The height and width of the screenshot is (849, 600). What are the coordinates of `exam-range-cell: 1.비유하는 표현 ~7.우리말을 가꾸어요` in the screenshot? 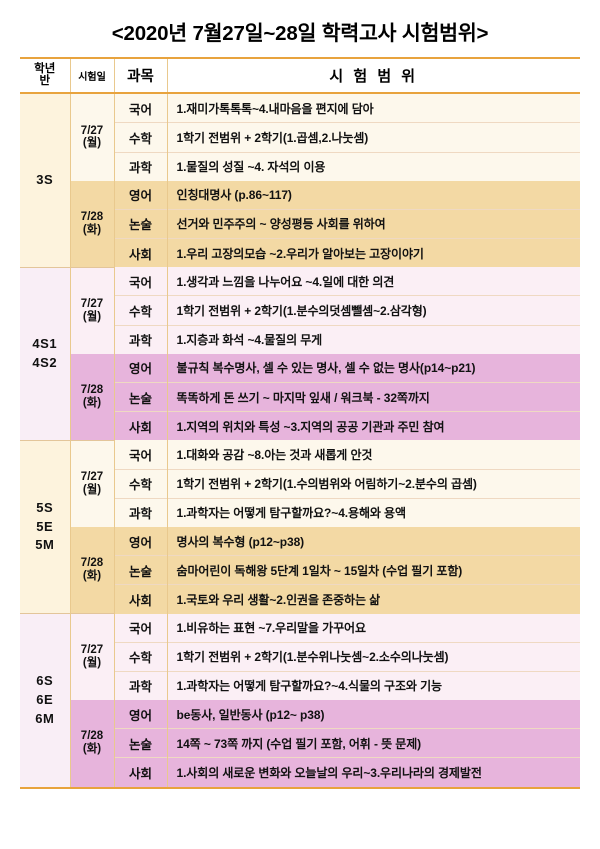 It's located at (373, 628).